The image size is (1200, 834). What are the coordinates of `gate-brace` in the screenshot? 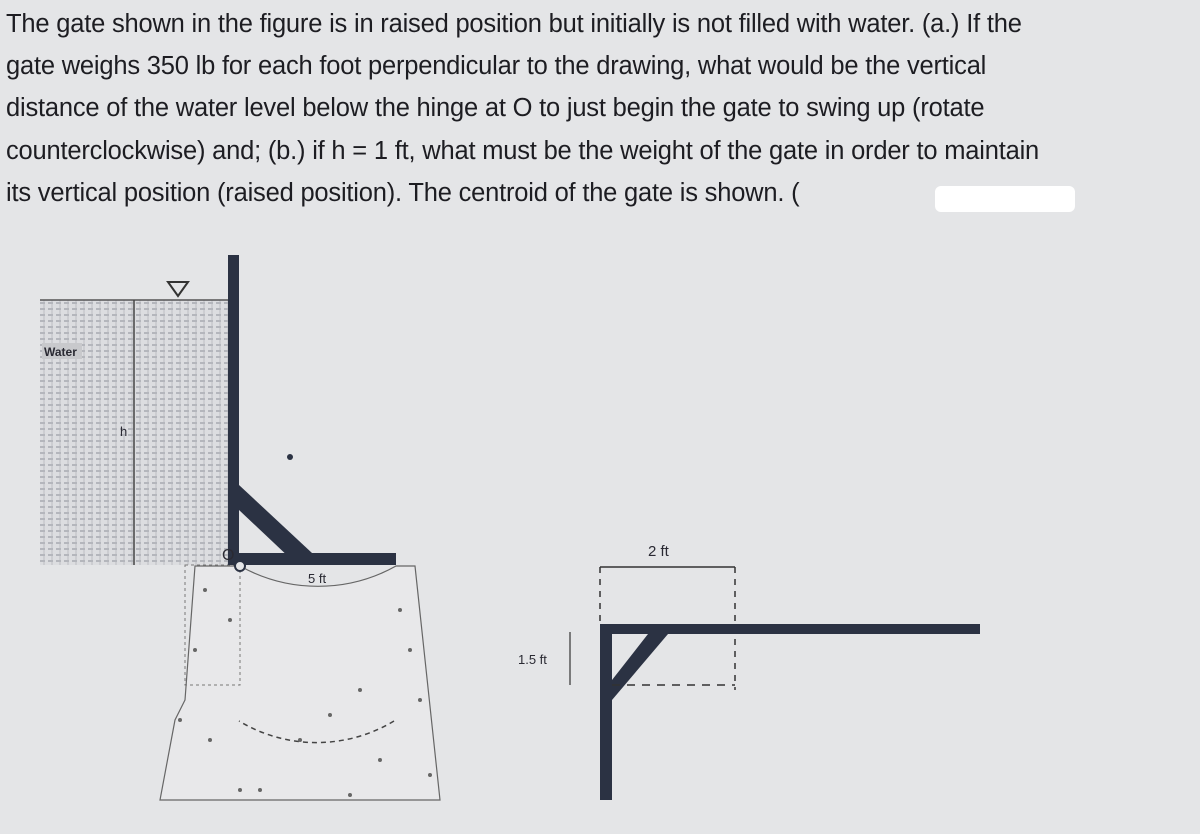 It's located at (275, 522).